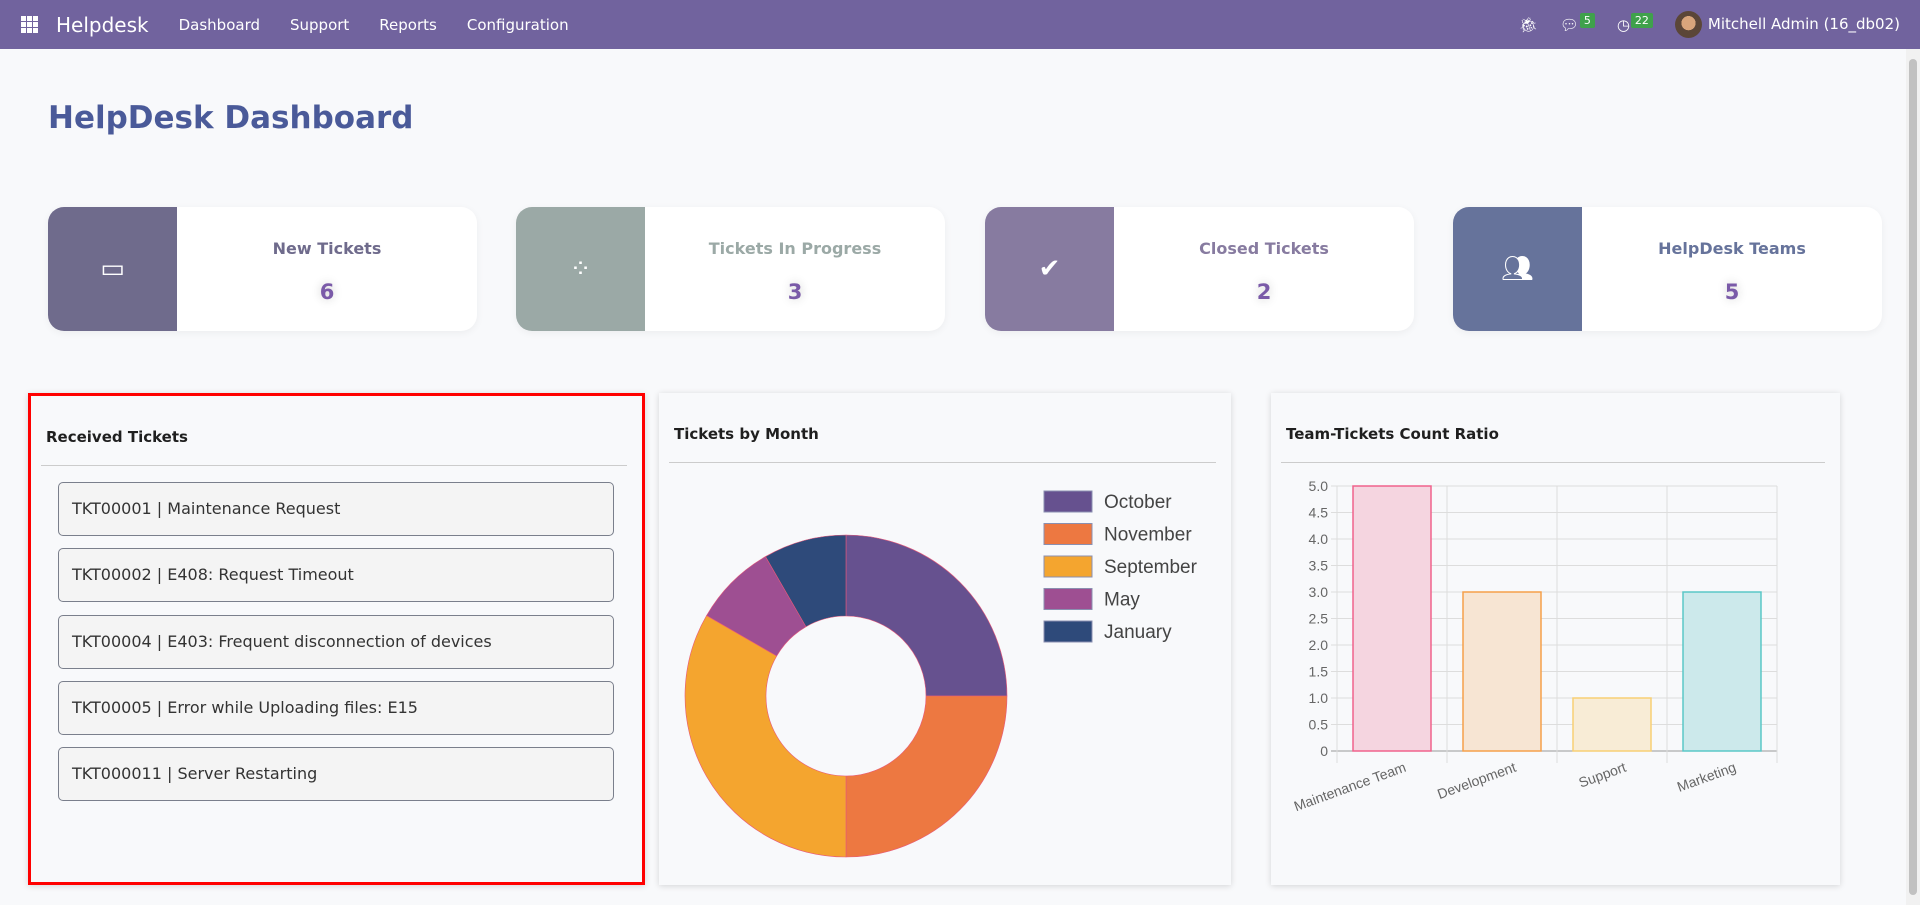  What do you see at coordinates (1148, 535) in the screenshot?
I see `legend-label: November` at bounding box center [1148, 535].